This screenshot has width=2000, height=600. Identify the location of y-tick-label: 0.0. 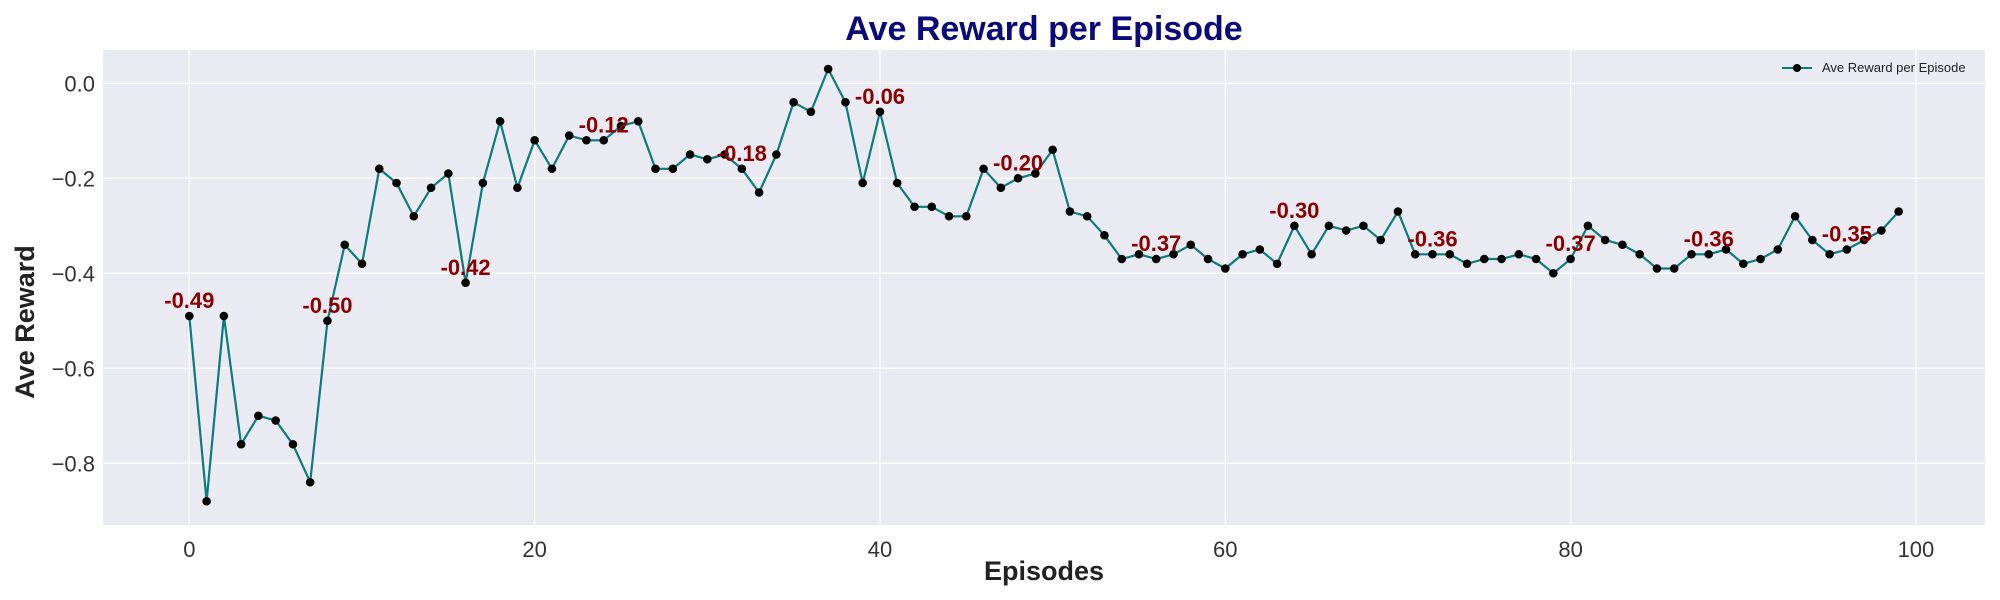
(79, 83).